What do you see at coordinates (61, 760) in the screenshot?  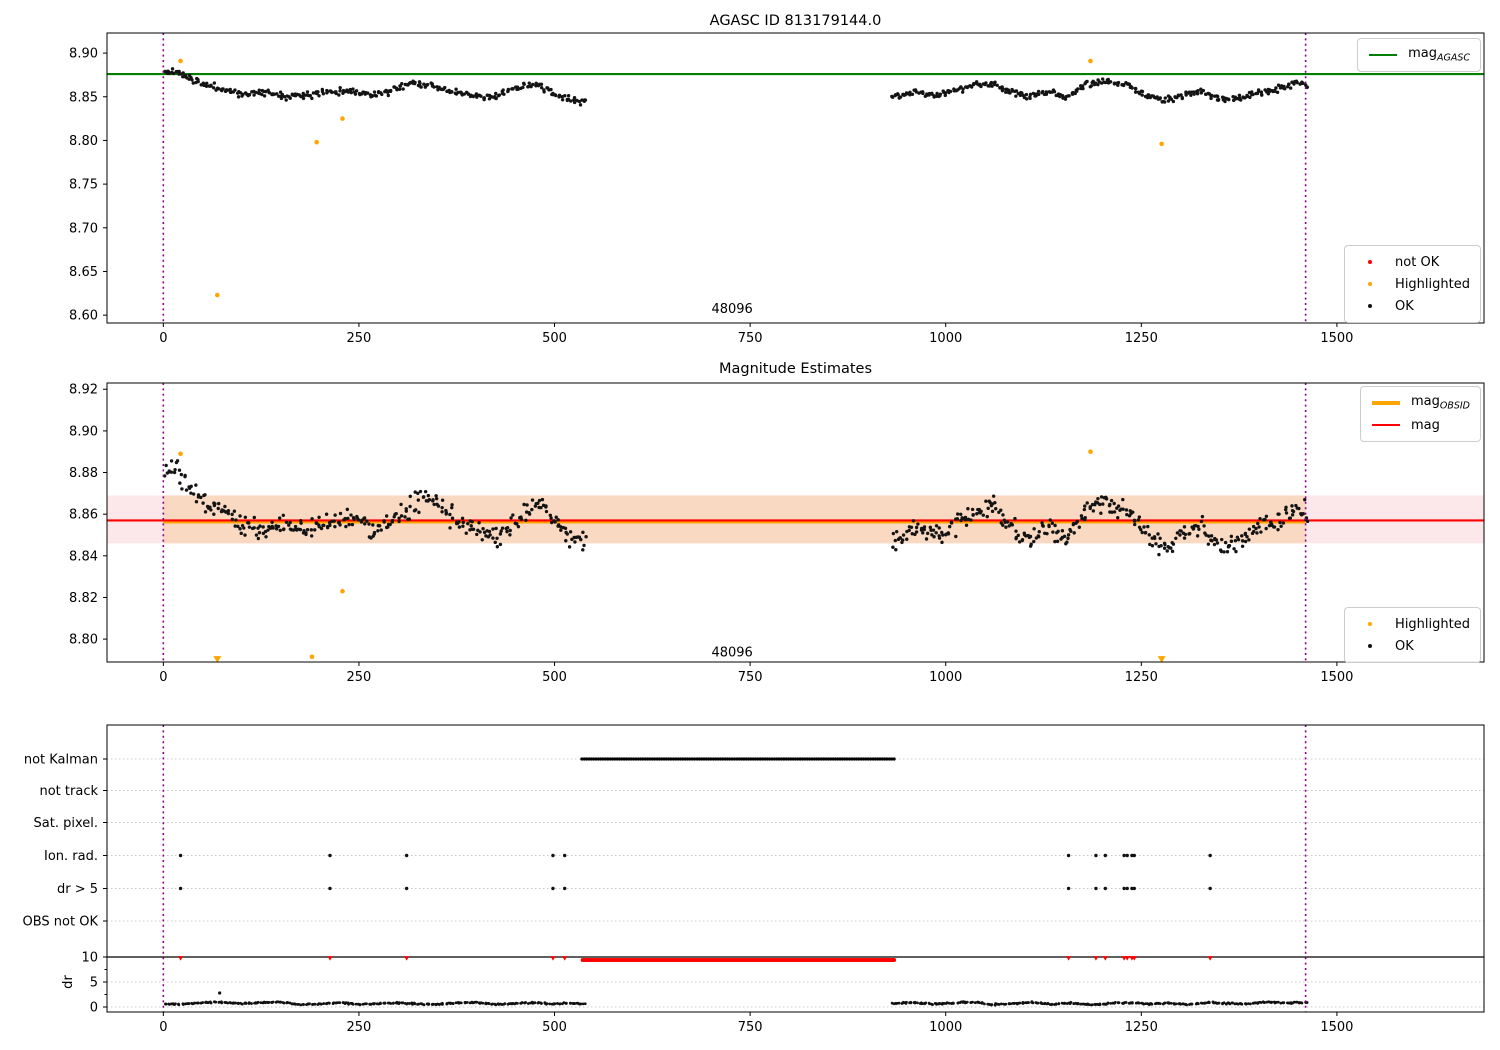 I see `category-label: not Kalman` at bounding box center [61, 760].